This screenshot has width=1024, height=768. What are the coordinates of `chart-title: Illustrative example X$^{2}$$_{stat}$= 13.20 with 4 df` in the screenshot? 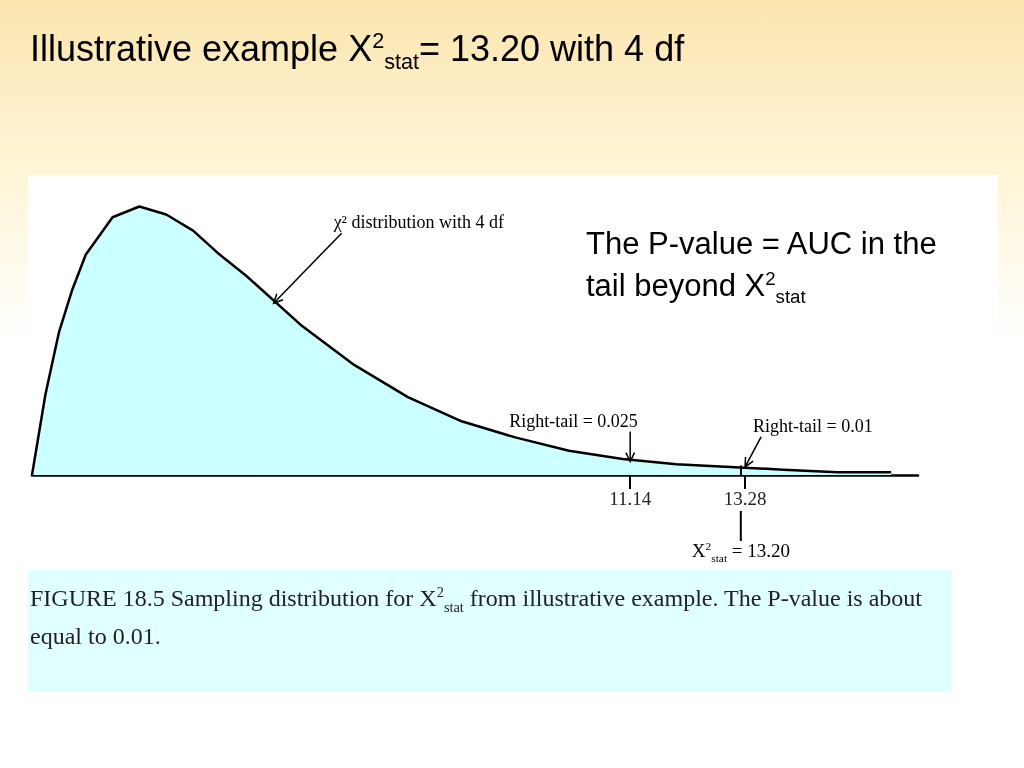 It's located at (357, 52).